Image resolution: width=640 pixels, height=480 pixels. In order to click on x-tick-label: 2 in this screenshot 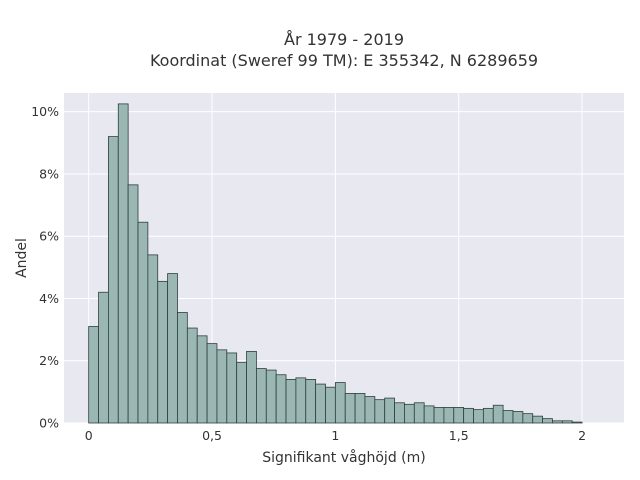, I will do `click(582, 435)`.